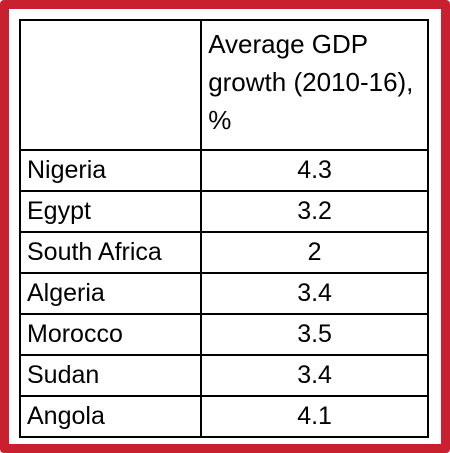 The height and width of the screenshot is (453, 450). What do you see at coordinates (110, 252) in the screenshot?
I see `country-cell: South Africa` at bounding box center [110, 252].